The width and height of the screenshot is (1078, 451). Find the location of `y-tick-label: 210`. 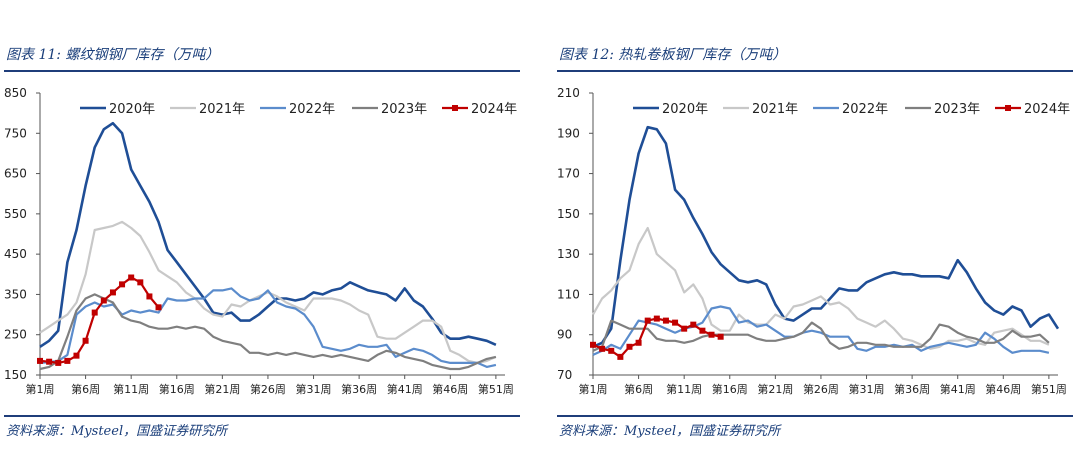

y-tick-label: 210 is located at coordinates (568, 93).